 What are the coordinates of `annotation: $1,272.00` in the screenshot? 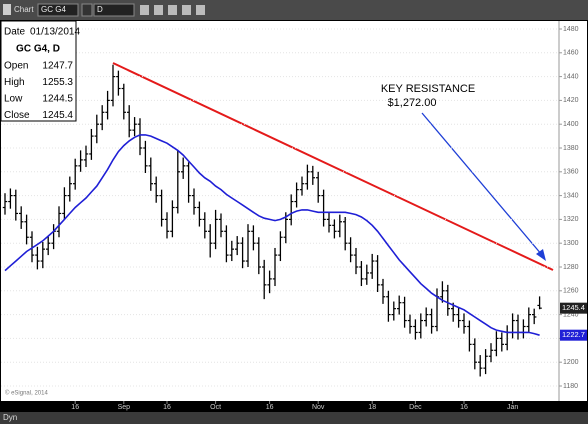 It's located at (412, 103).